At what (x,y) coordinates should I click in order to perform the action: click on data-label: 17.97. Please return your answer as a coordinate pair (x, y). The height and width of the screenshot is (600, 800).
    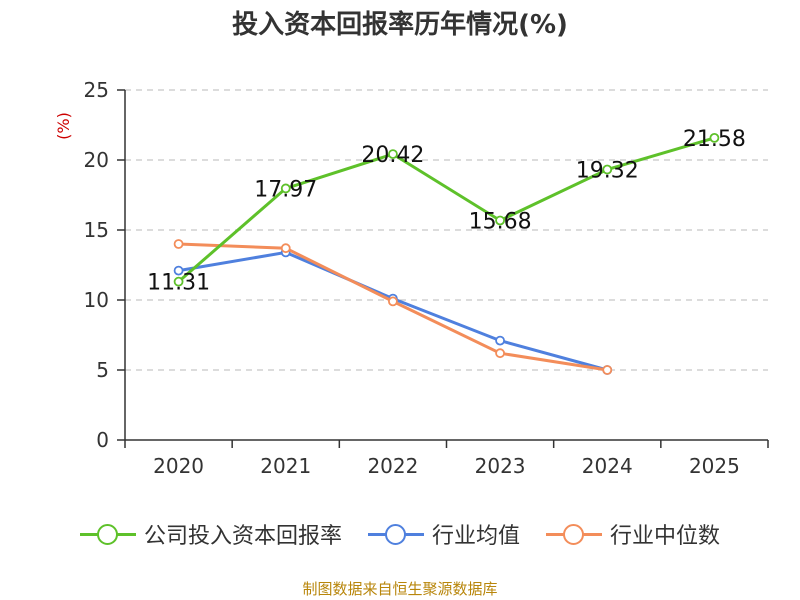
    Looking at the image, I should click on (285, 189).